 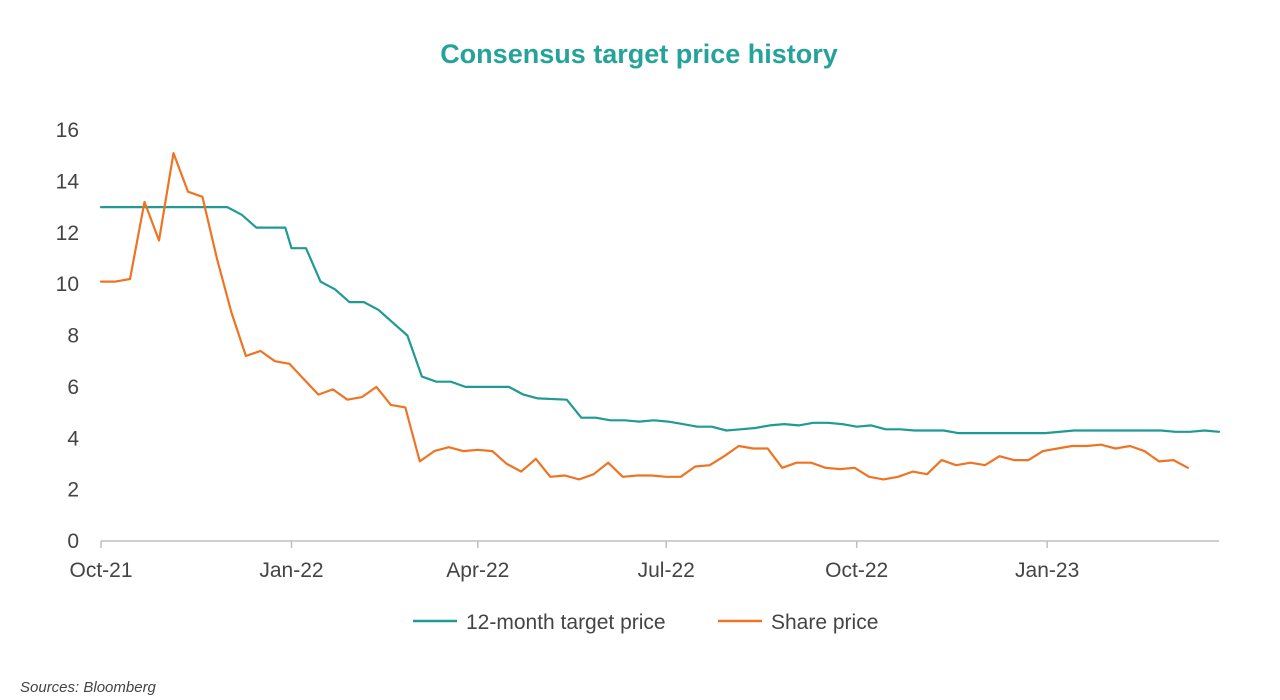 What do you see at coordinates (88, 687) in the screenshot?
I see `source-note: Sources: Bloomberg` at bounding box center [88, 687].